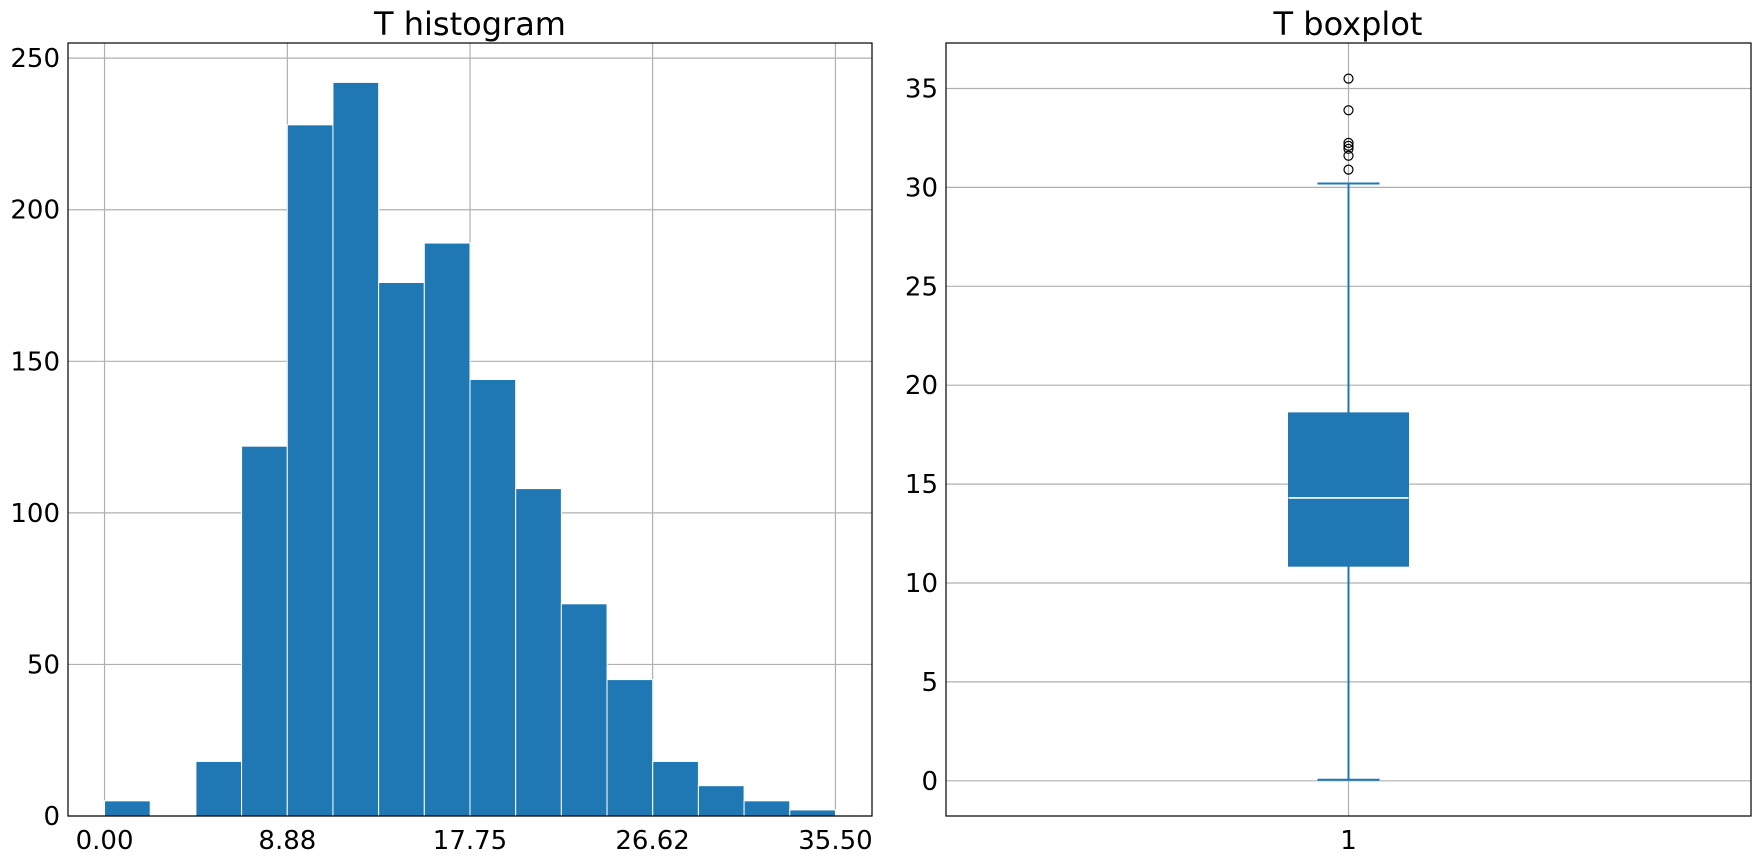 Image resolution: width=1760 pixels, height=859 pixels. I want to click on boxplot-x-ticks: 1, so click(1348, 841).